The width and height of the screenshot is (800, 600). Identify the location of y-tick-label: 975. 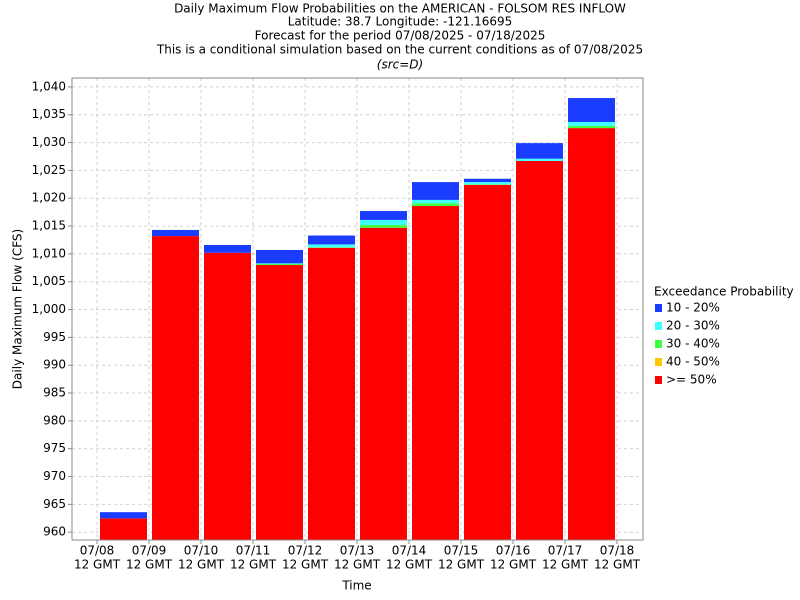
(54, 448).